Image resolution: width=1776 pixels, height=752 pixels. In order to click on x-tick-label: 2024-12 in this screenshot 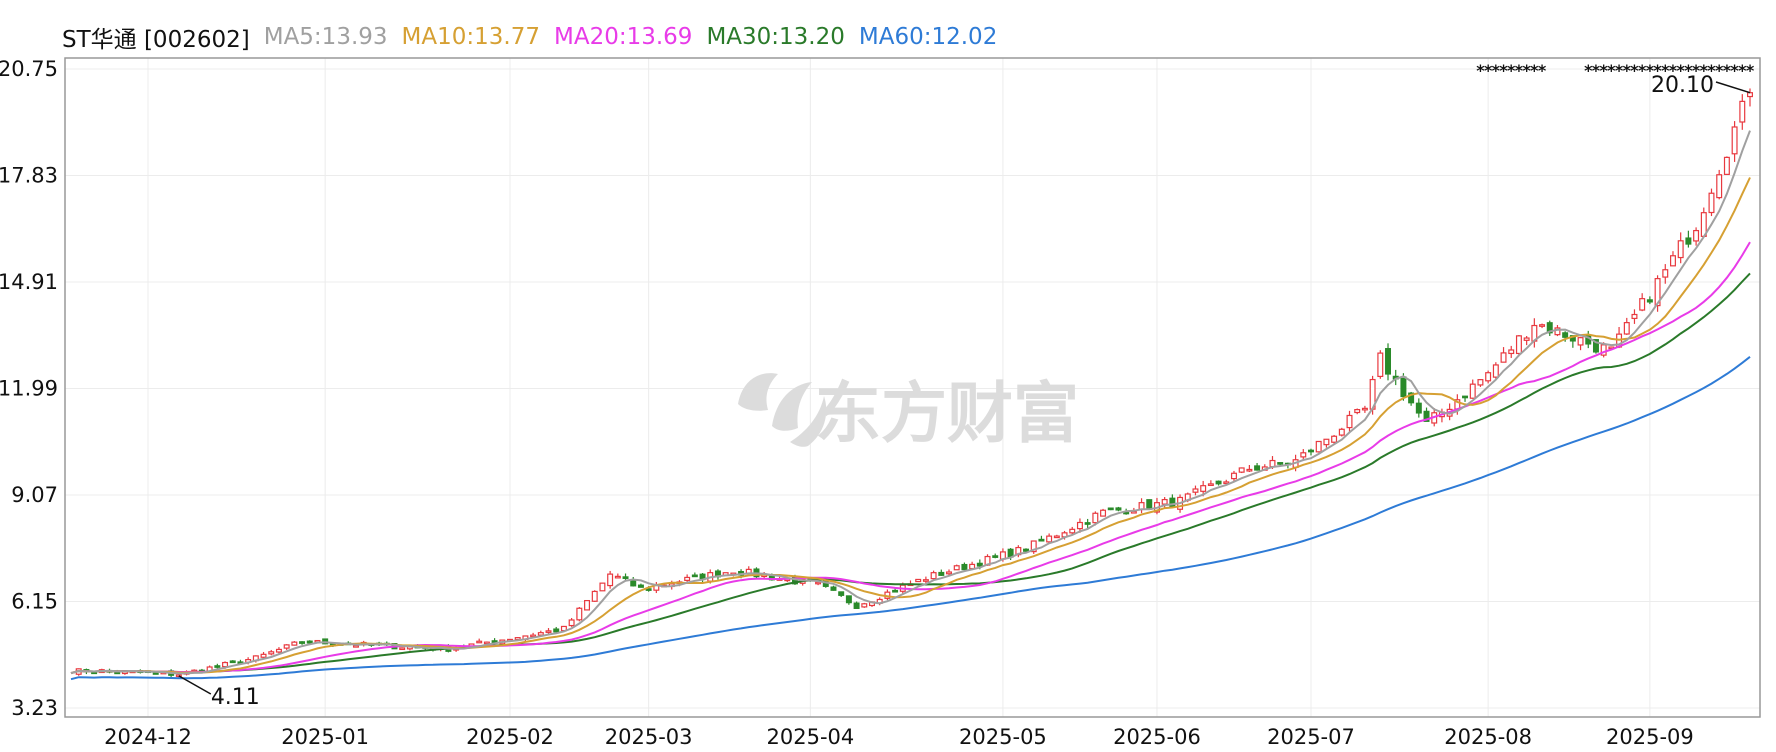, I will do `click(148, 737)`.